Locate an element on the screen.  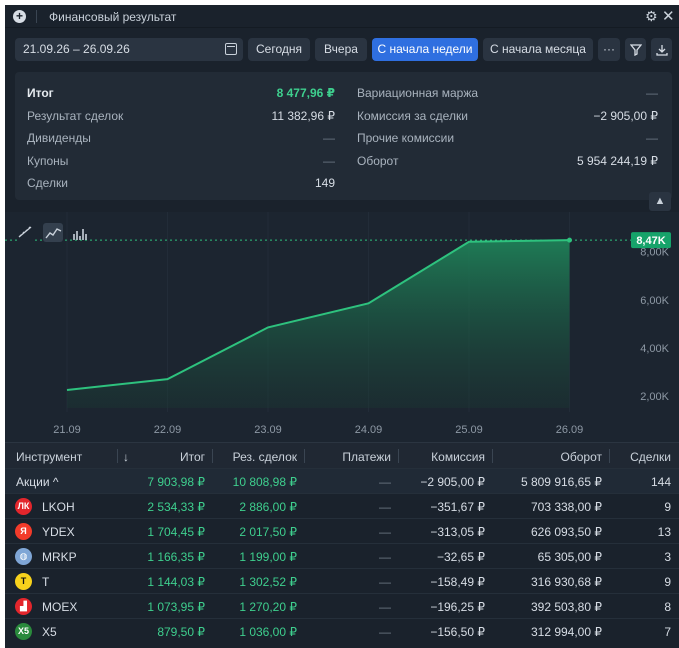
row-turnover: 316 930,68 ₽ is located at coordinates (566, 582).